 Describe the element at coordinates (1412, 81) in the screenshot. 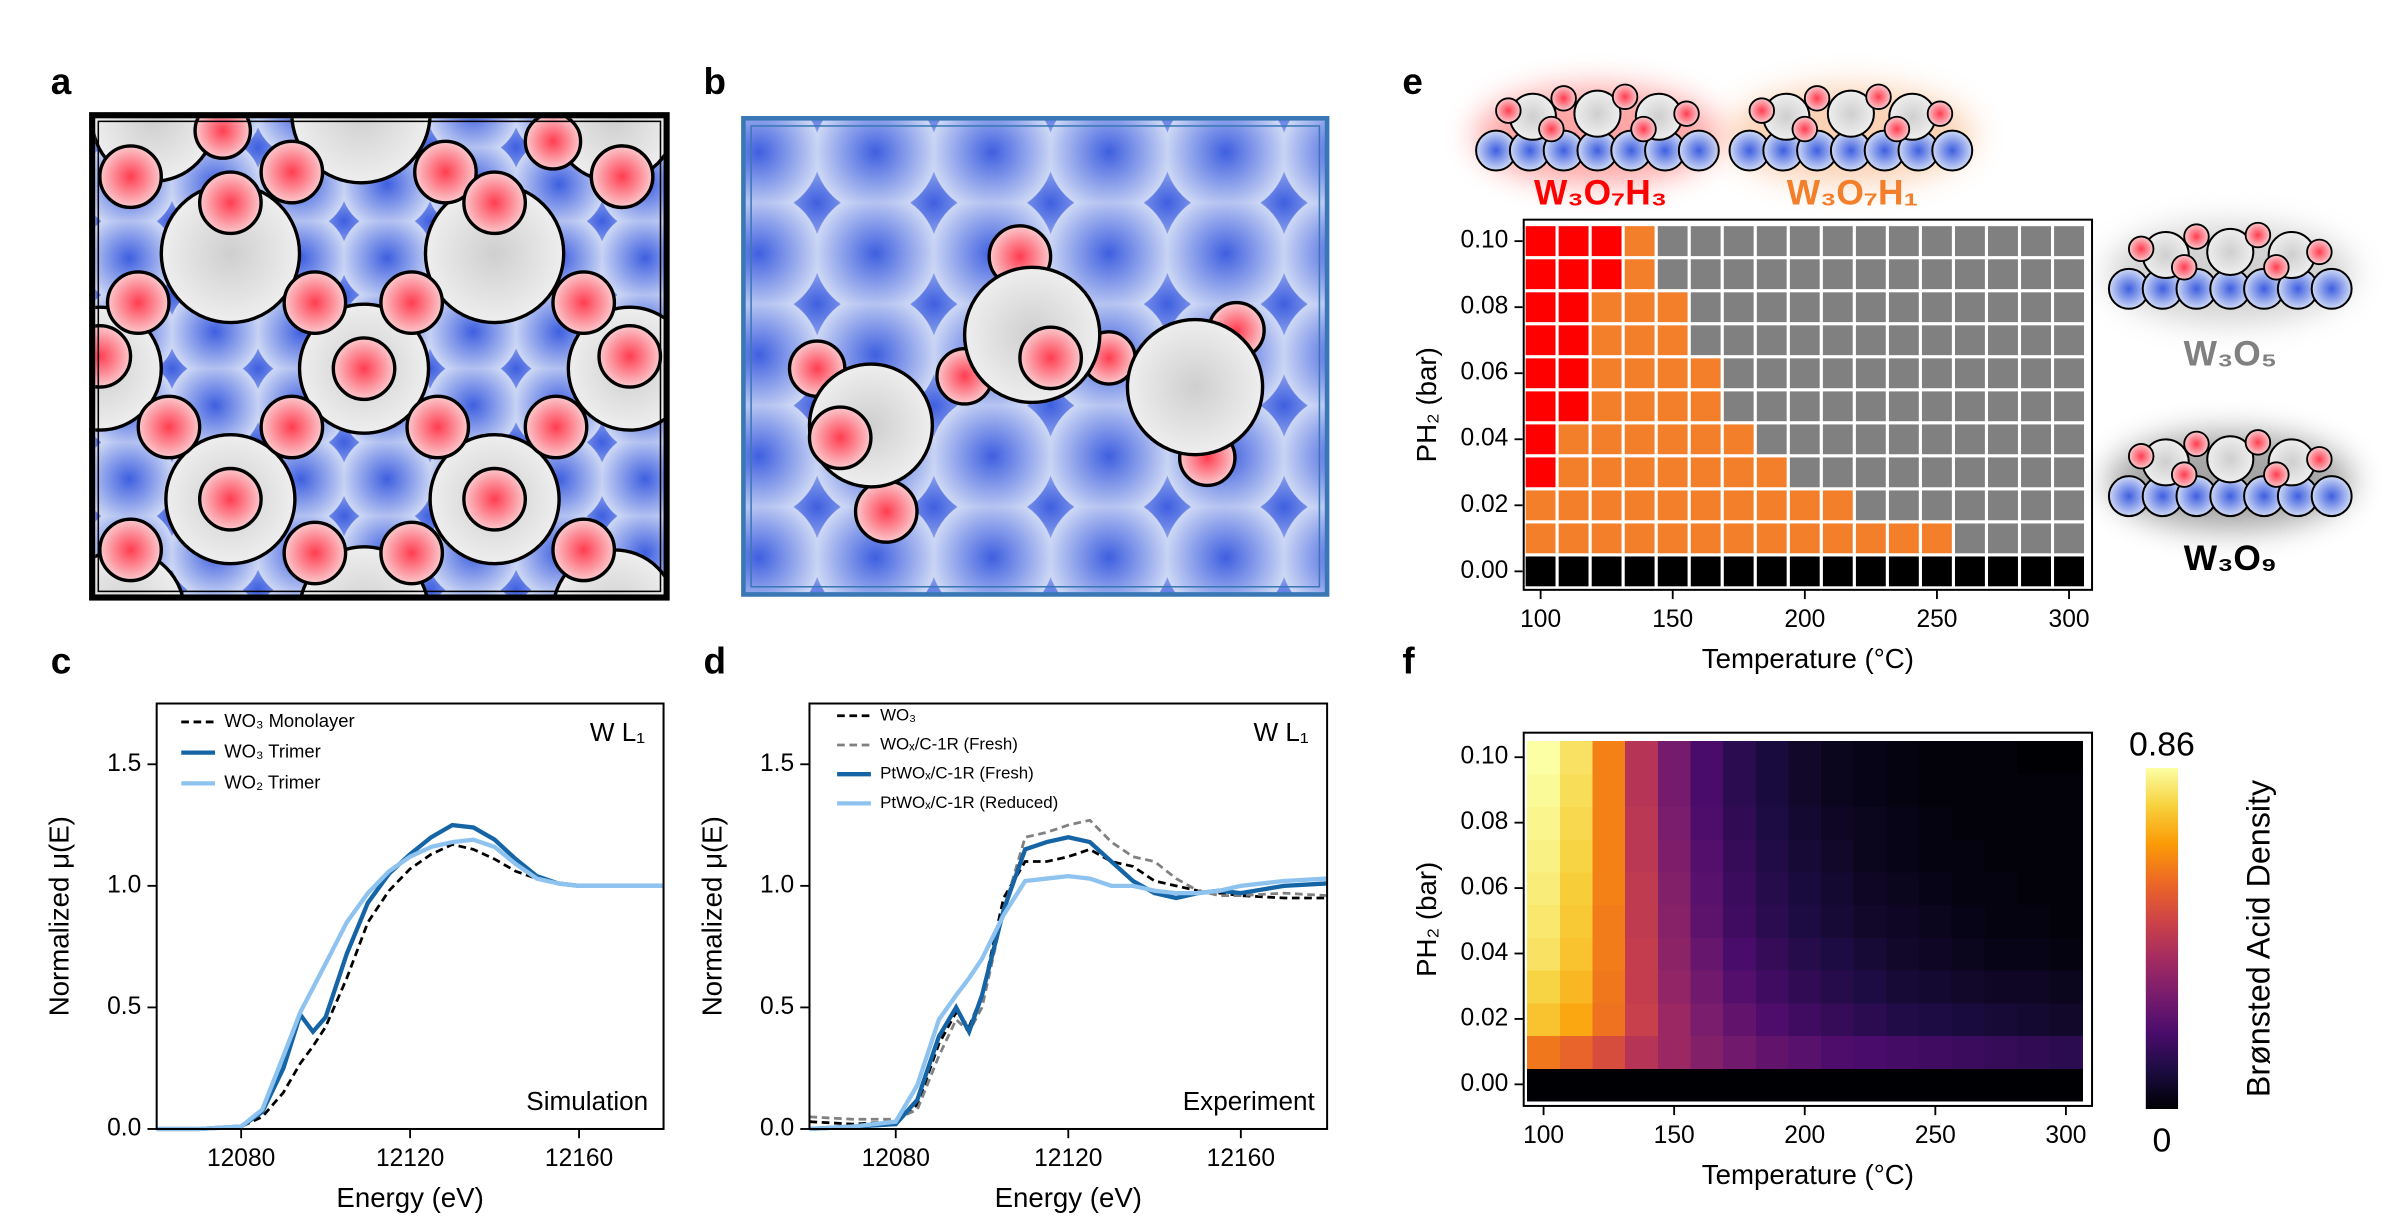

I see `panel-label: e` at that location.